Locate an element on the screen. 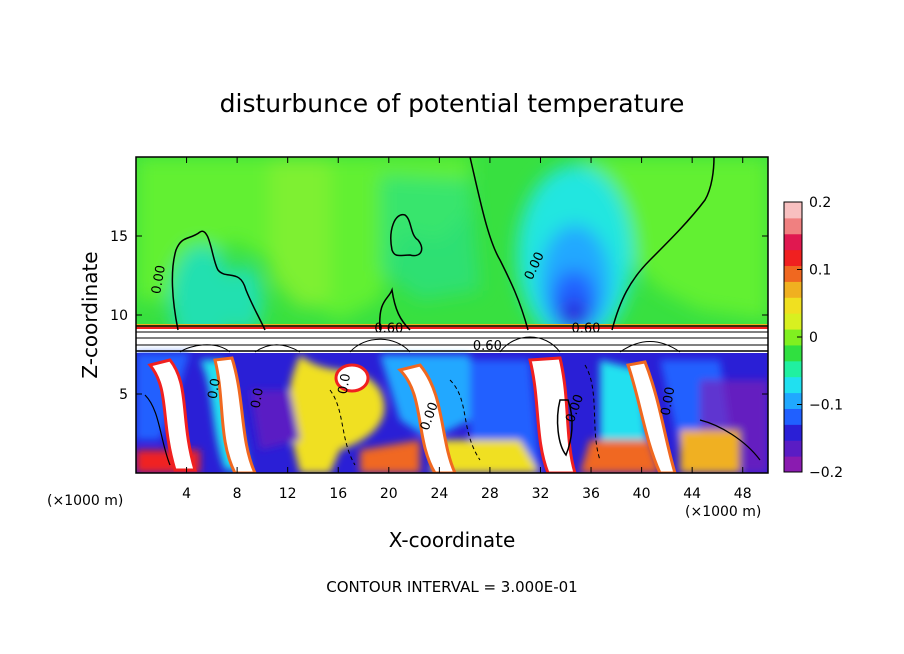  colorbar-tick-label: 0 is located at coordinates (813, 338).